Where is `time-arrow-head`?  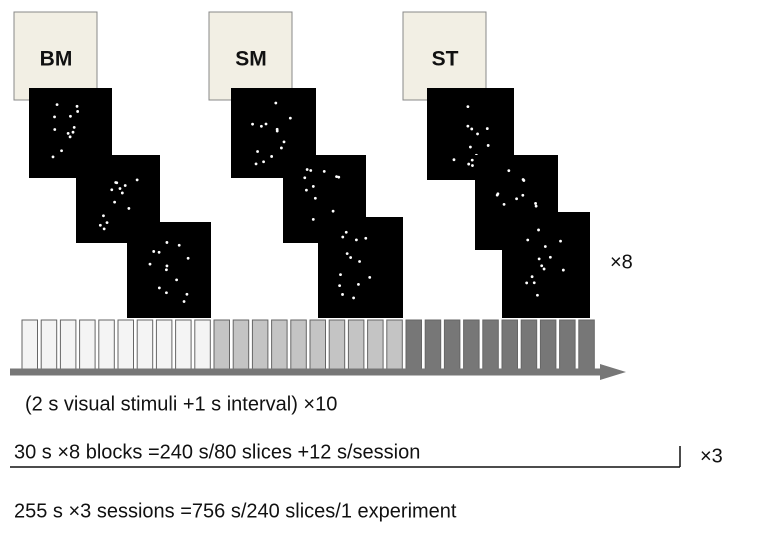
time-arrow-head is located at coordinates (613, 372).